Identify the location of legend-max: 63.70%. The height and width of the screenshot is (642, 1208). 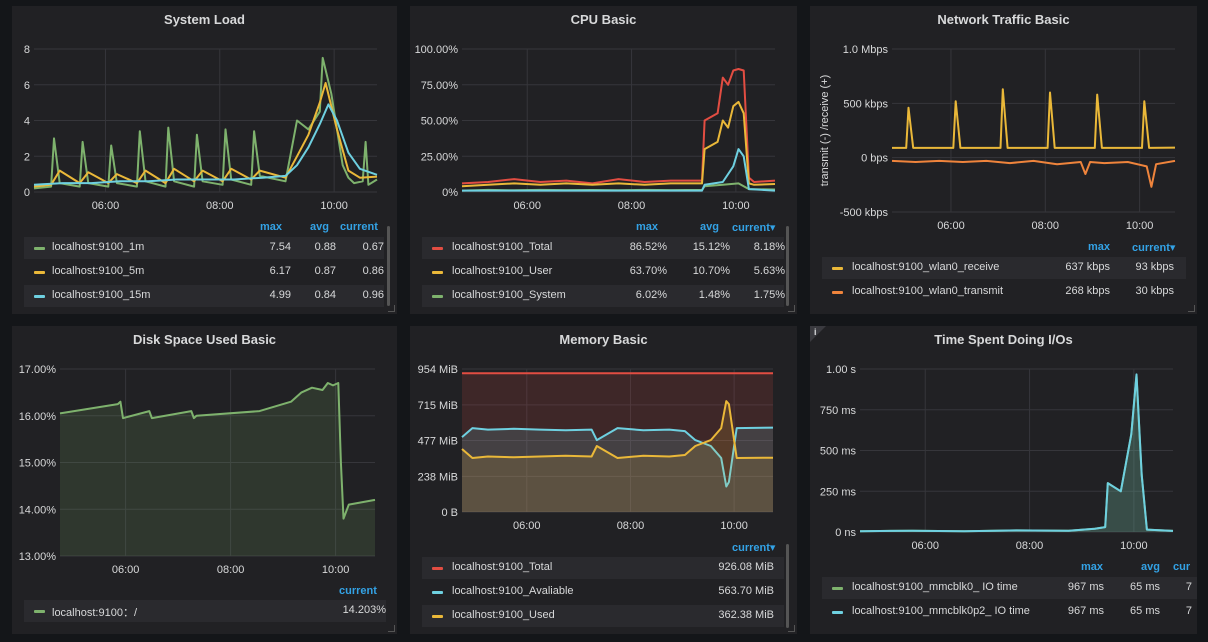
(648, 271).